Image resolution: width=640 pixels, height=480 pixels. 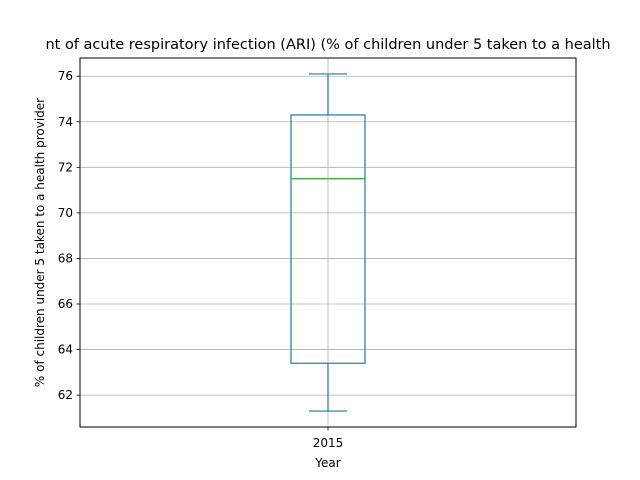 What do you see at coordinates (65, 304) in the screenshot?
I see `y-tick-label: 66` at bounding box center [65, 304].